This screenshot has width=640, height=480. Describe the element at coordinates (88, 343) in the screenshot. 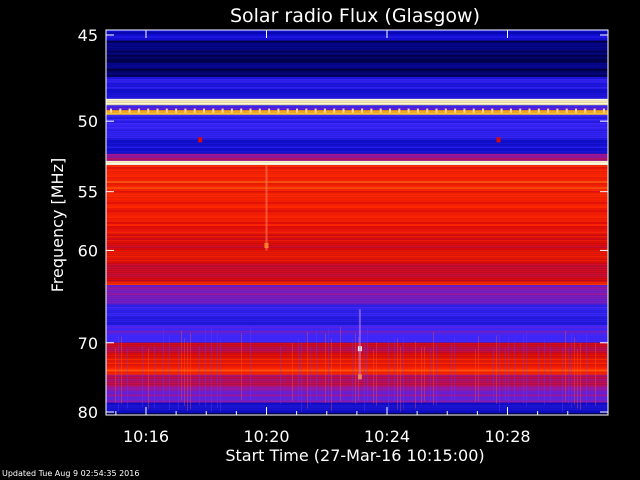

I see `y-tick-label: 70` at that location.